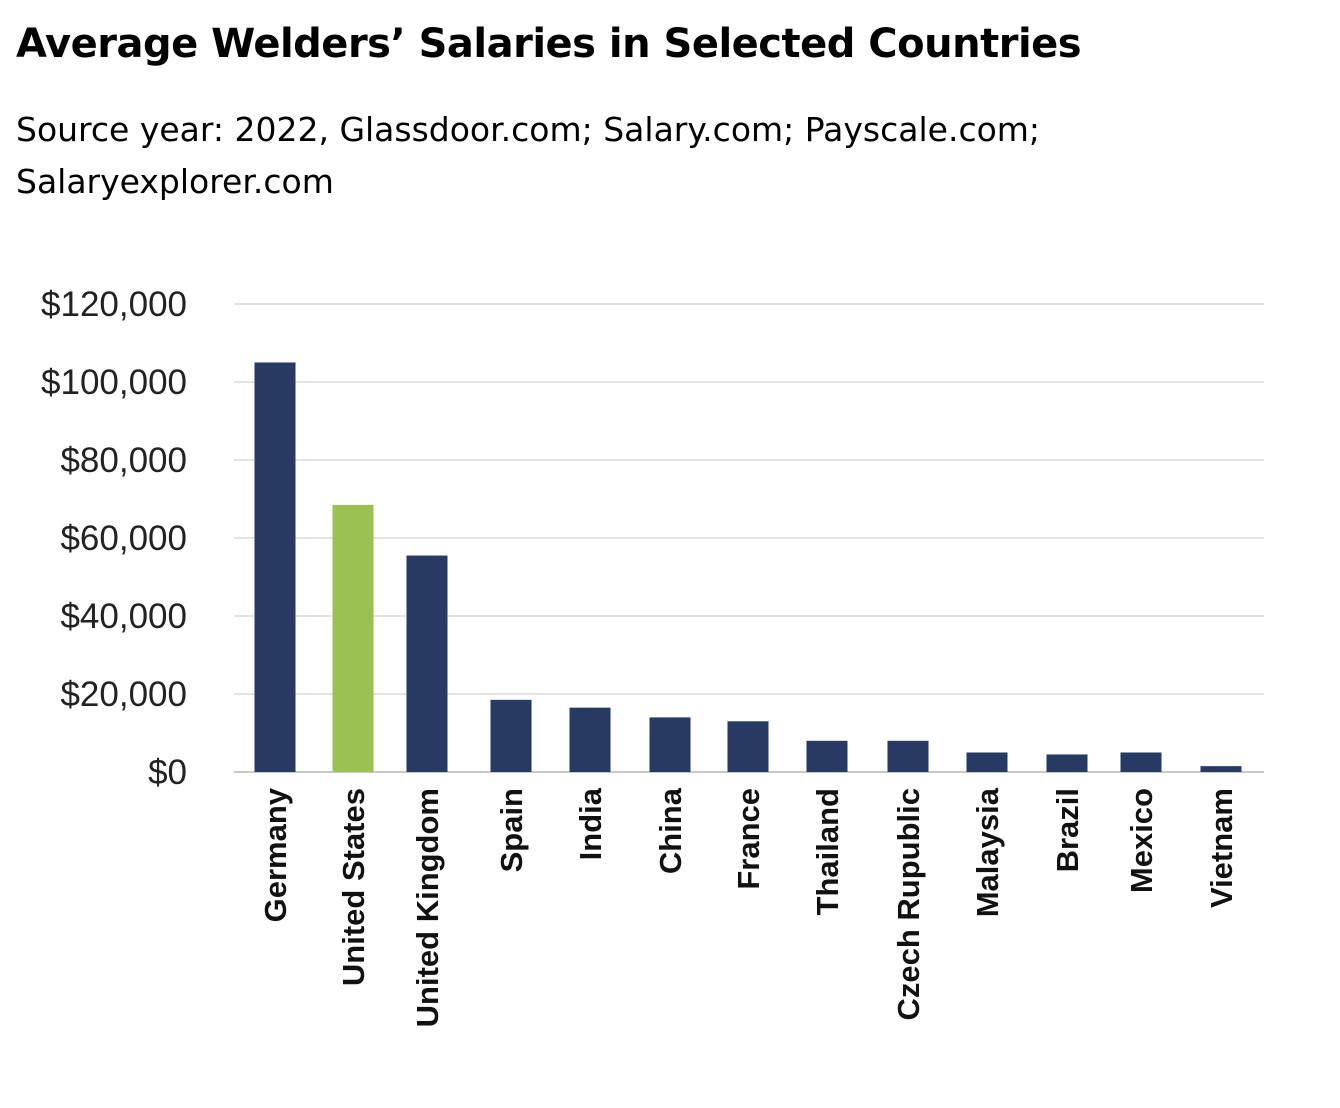 This screenshot has width=1340, height=1108. What do you see at coordinates (827, 851) in the screenshot?
I see `x-tick-label: Thailand` at bounding box center [827, 851].